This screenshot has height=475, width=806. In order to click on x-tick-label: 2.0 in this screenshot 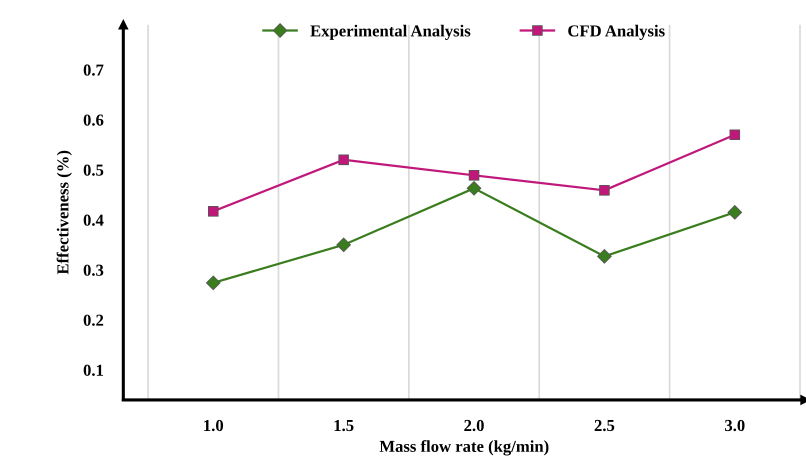, I will do `click(474, 426)`.